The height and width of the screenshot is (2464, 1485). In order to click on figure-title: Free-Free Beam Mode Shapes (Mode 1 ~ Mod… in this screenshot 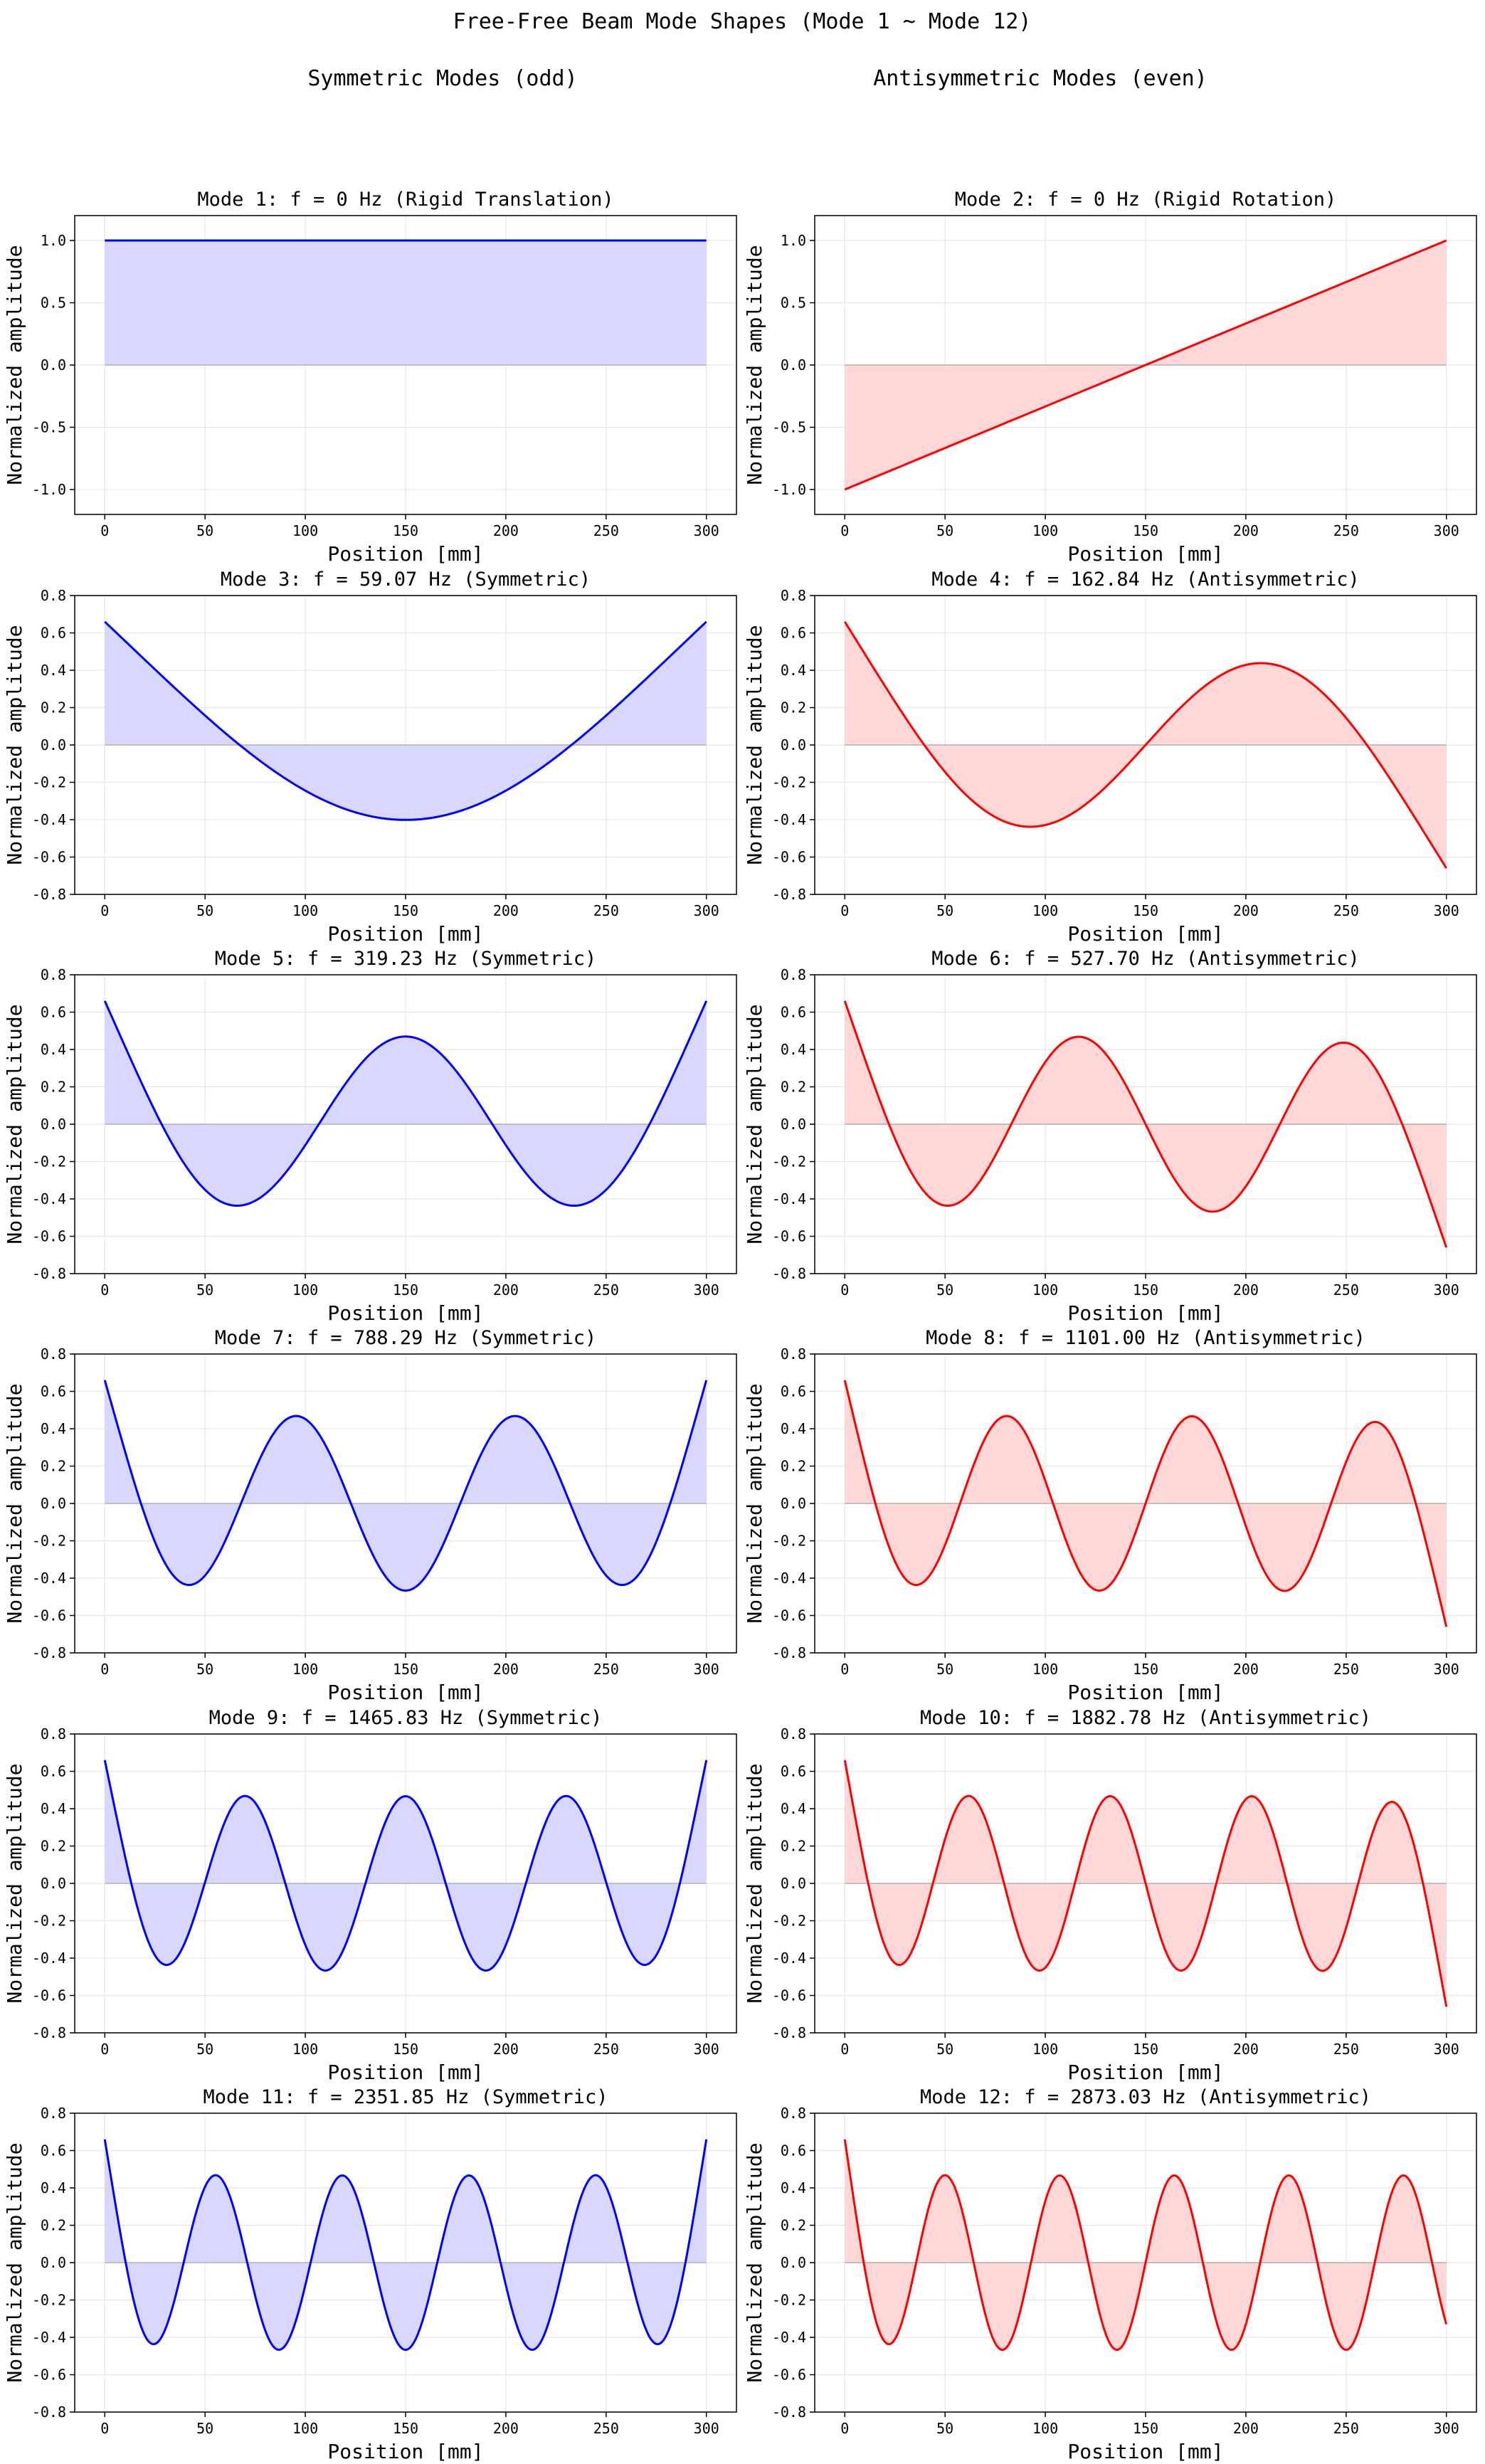, I will do `click(742, 22)`.